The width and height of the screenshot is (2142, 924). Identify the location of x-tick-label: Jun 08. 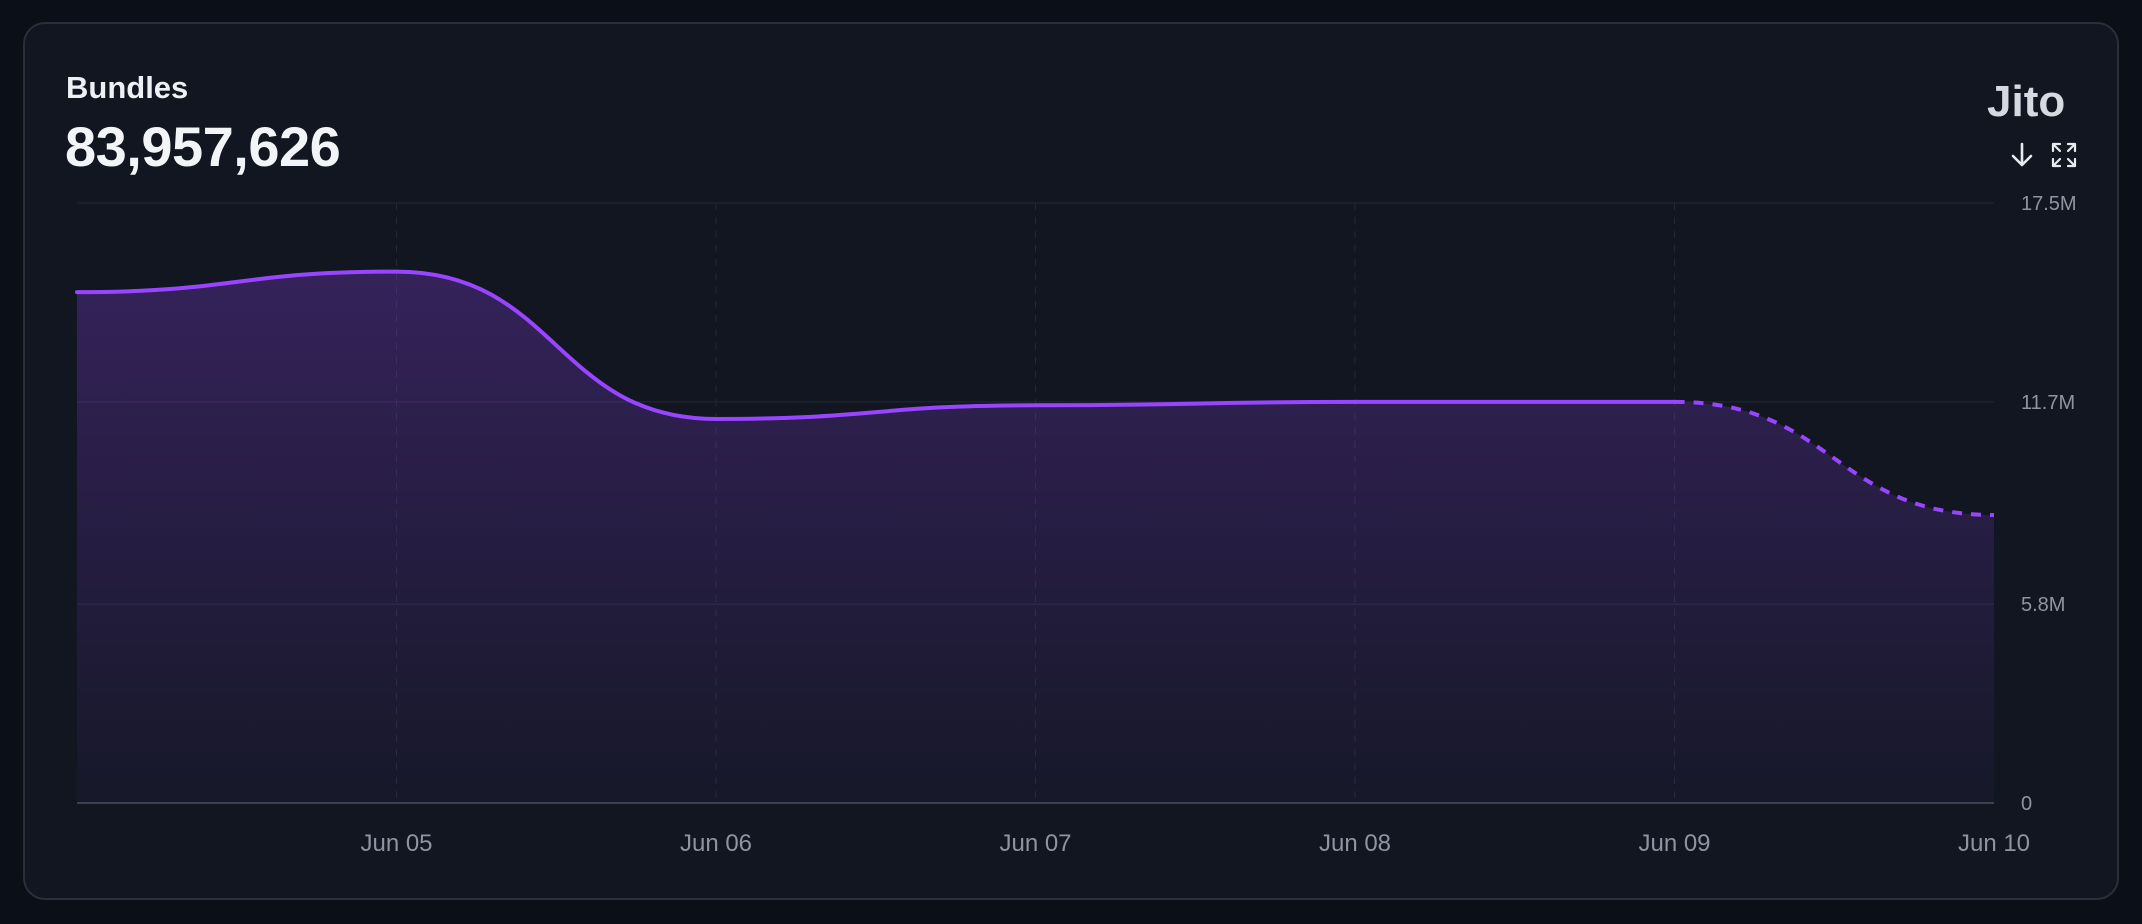
(1355, 843).